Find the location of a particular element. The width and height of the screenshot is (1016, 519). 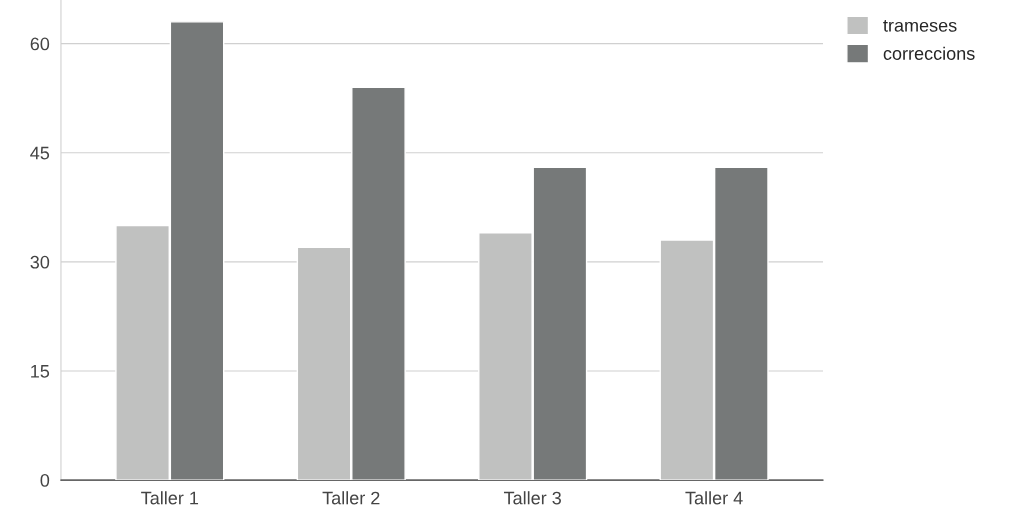

y-tick-label: 45 is located at coordinates (40, 153).